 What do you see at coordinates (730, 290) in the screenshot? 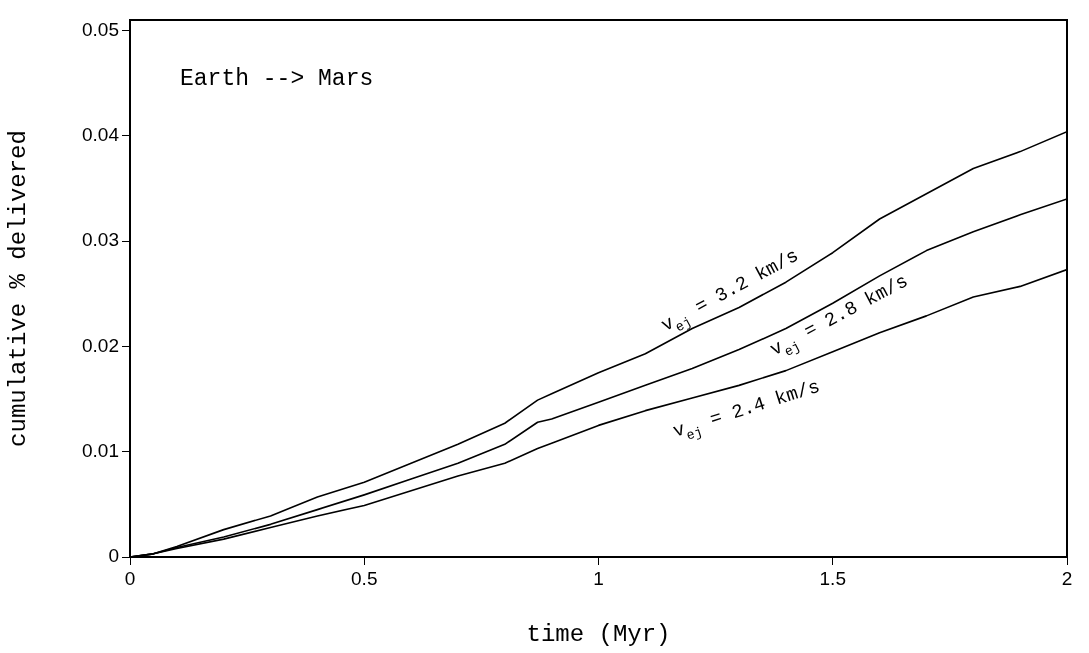
I see `text: vej = 3.2 km/s` at bounding box center [730, 290].